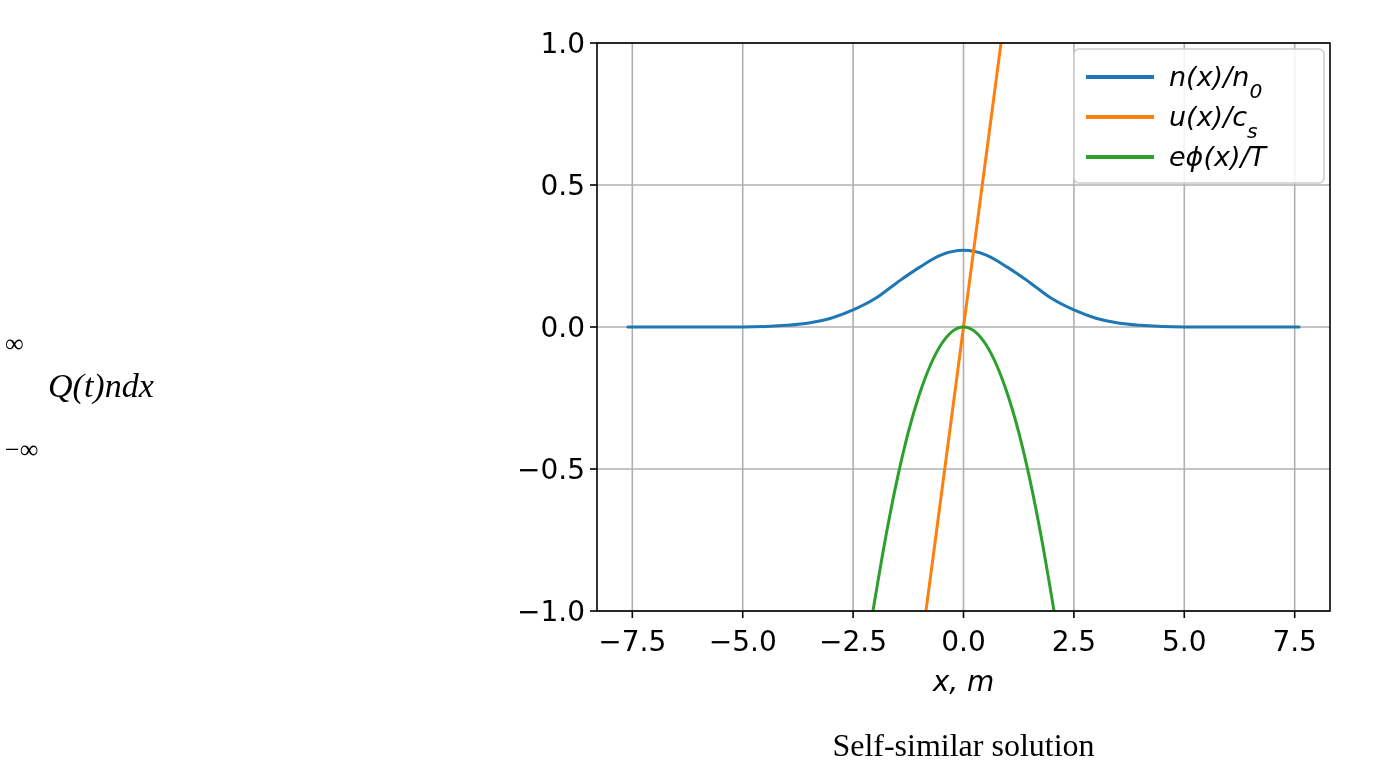  I want to click on legend-label: n(x)/n$_{0}$, so click(1216, 82).